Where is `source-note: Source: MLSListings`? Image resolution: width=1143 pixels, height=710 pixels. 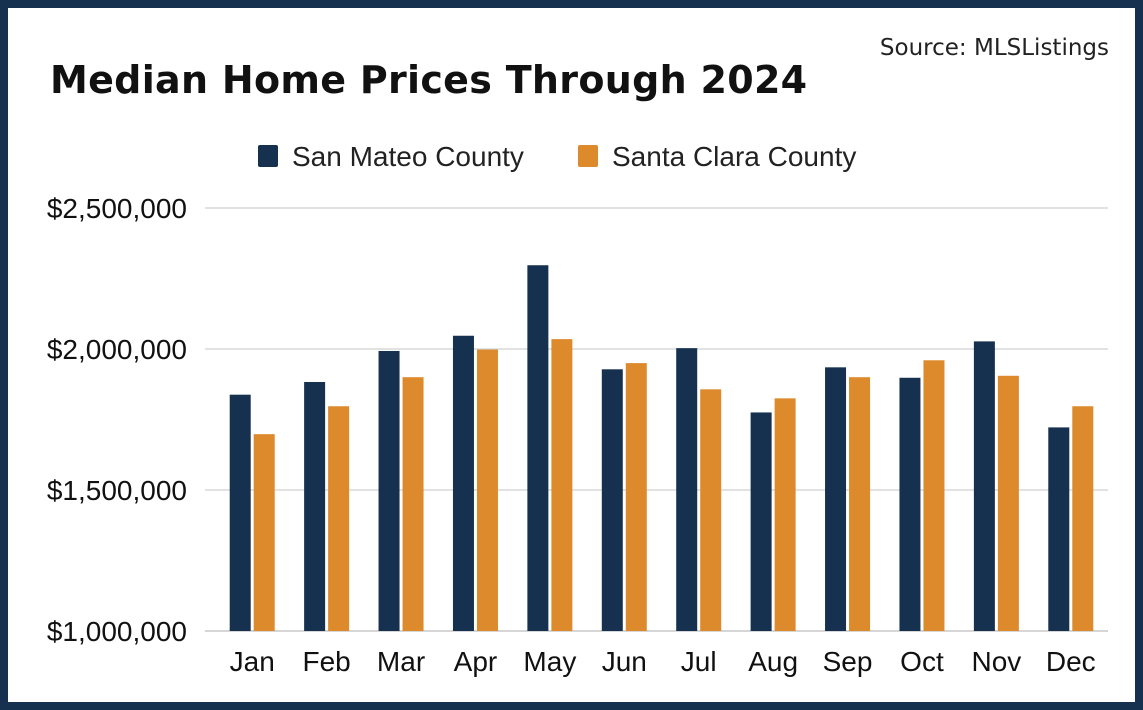 source-note: Source: MLSListings is located at coordinates (994, 48).